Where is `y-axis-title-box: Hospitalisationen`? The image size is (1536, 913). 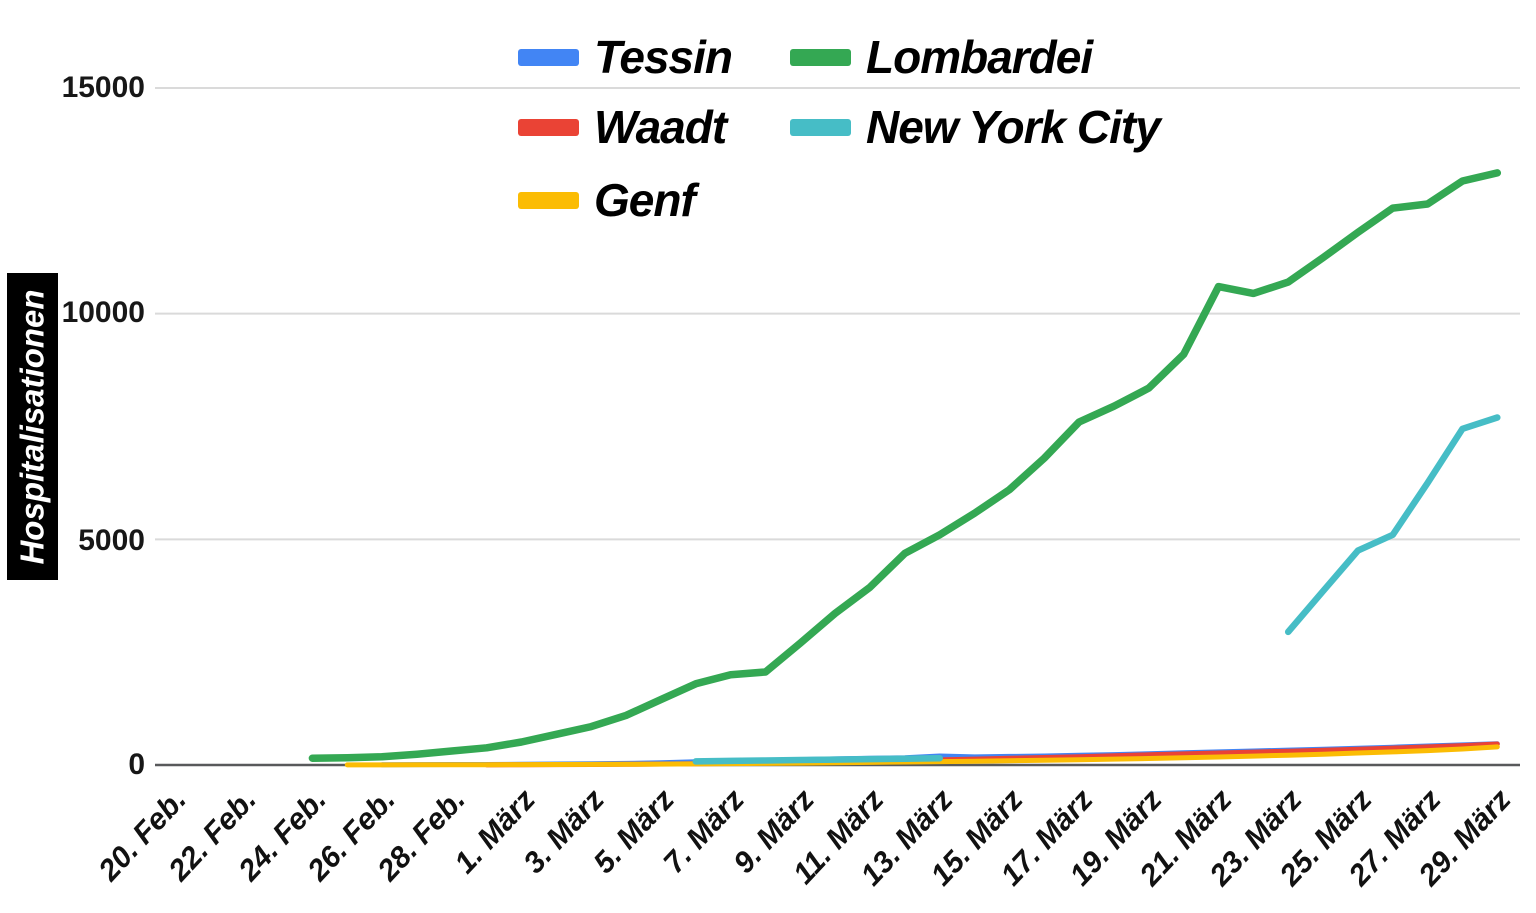 y-axis-title-box: Hospitalisationen is located at coordinates (32, 426).